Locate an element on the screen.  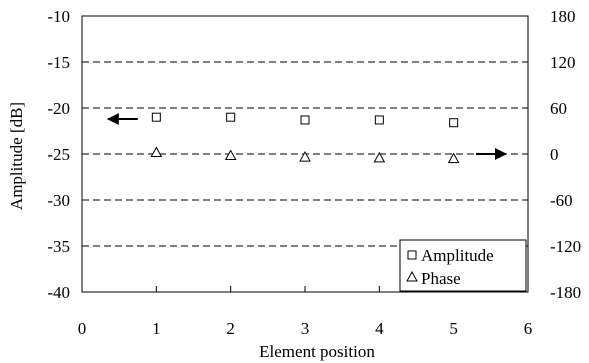
axis-arrows is located at coordinates (306, 136).